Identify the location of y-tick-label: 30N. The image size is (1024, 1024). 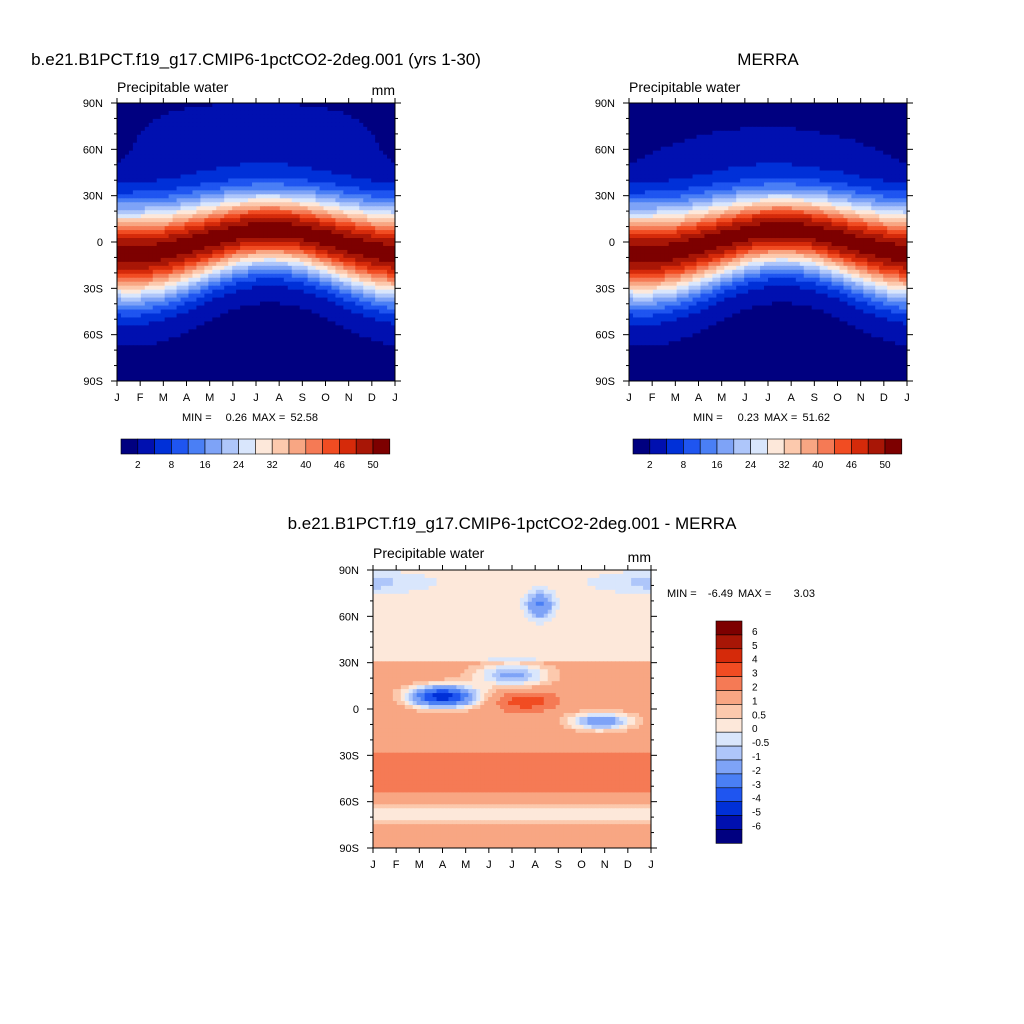
(93, 197).